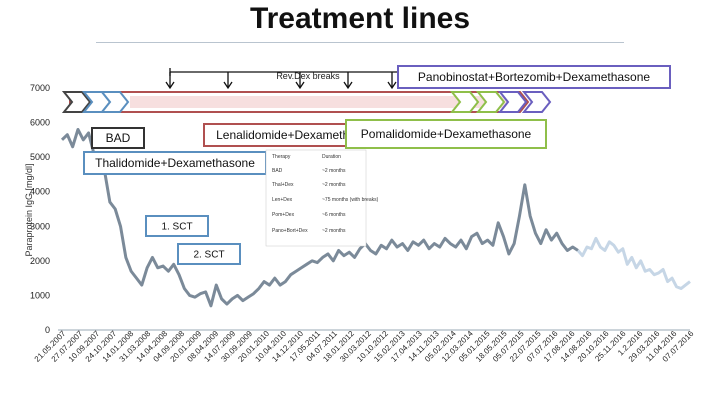 The height and width of the screenshot is (405, 720). Describe the element at coordinates (277, 171) in the screenshot. I see `inset-cell: BAD` at that location.